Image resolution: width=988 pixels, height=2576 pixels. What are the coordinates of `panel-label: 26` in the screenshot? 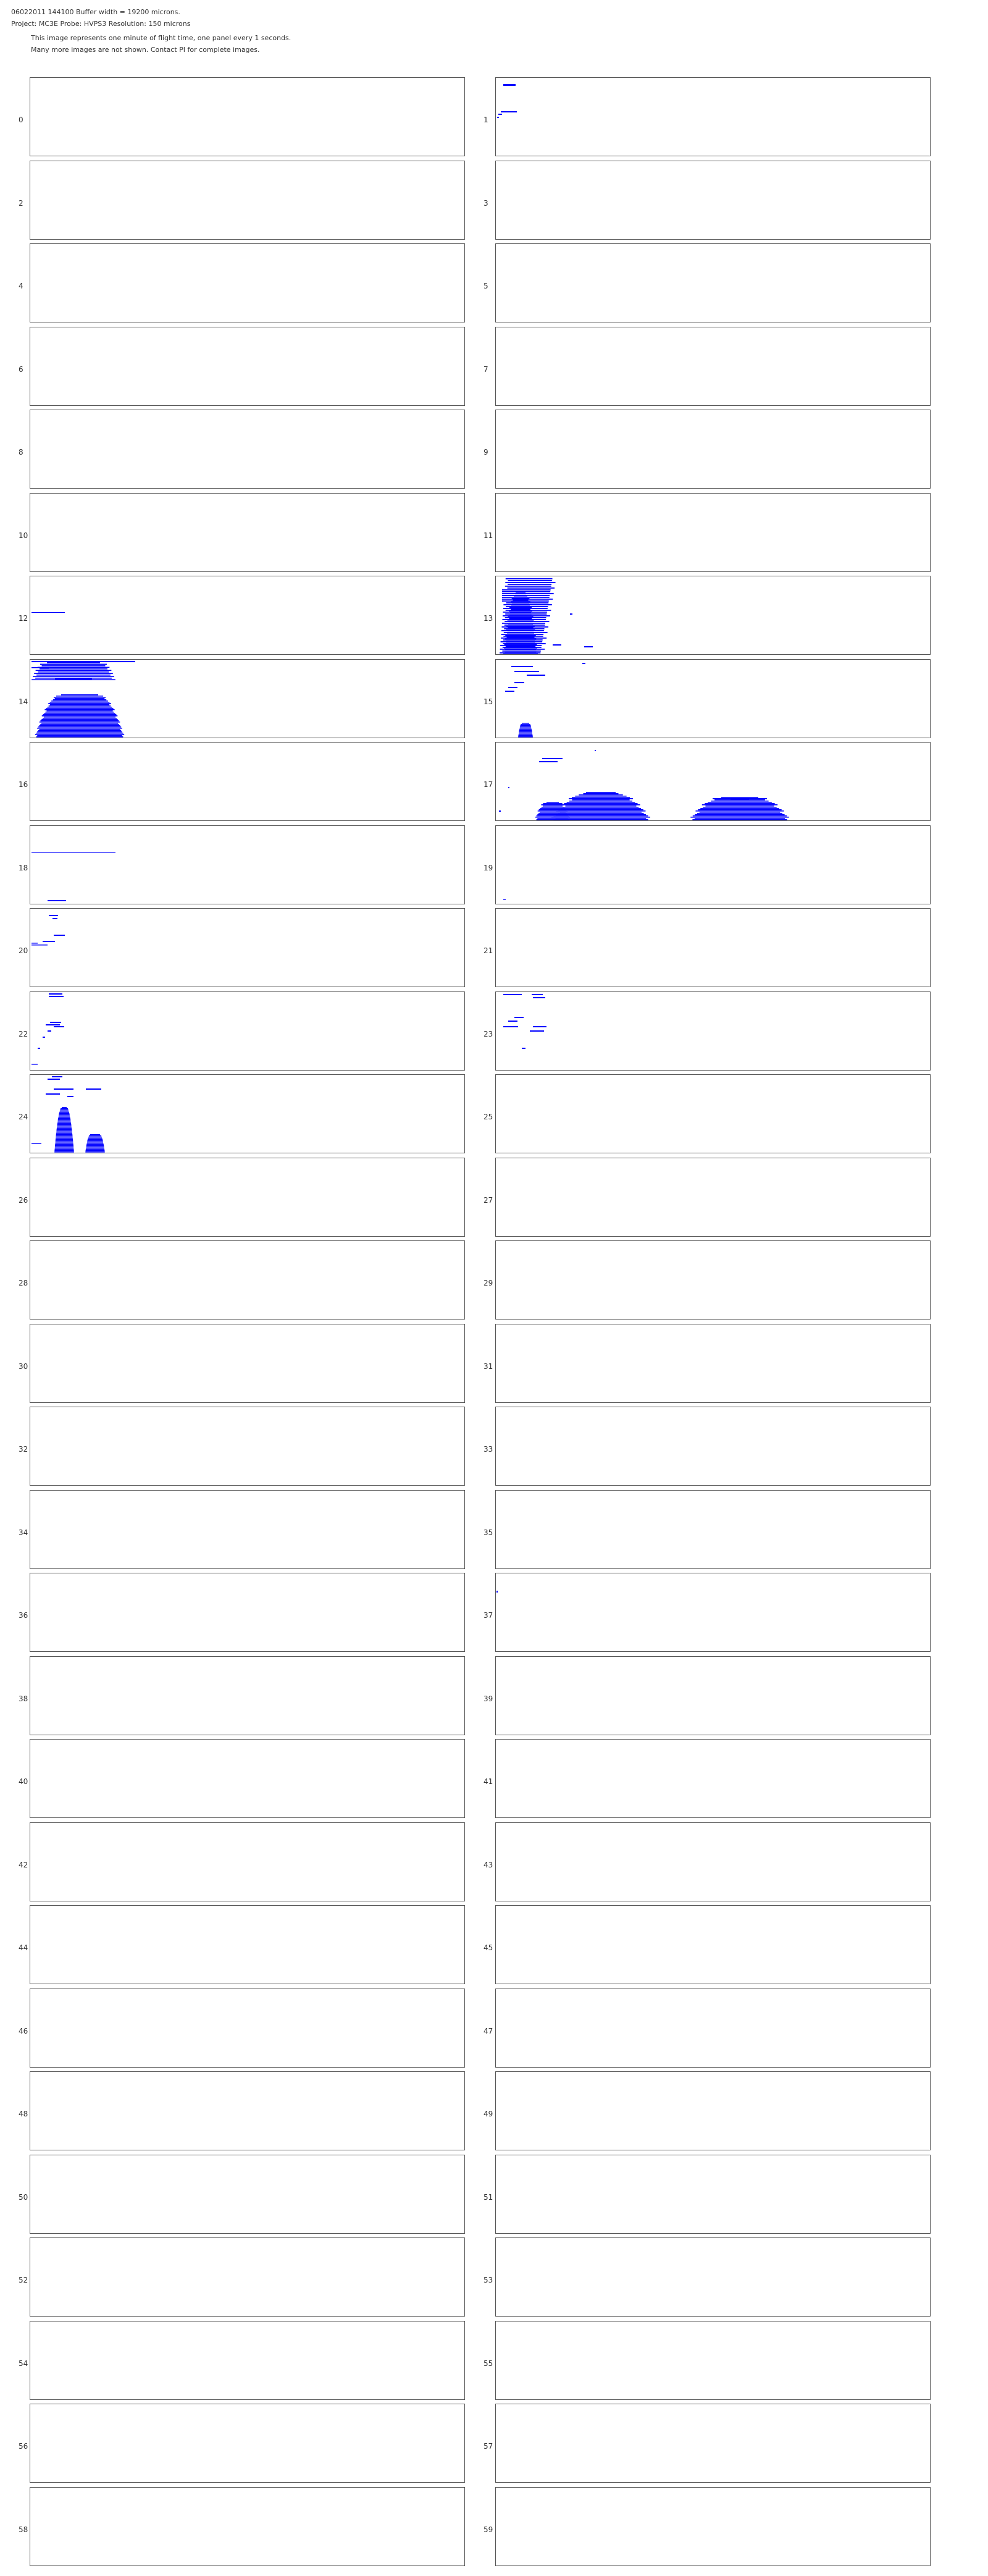 It's located at (23, 1200).